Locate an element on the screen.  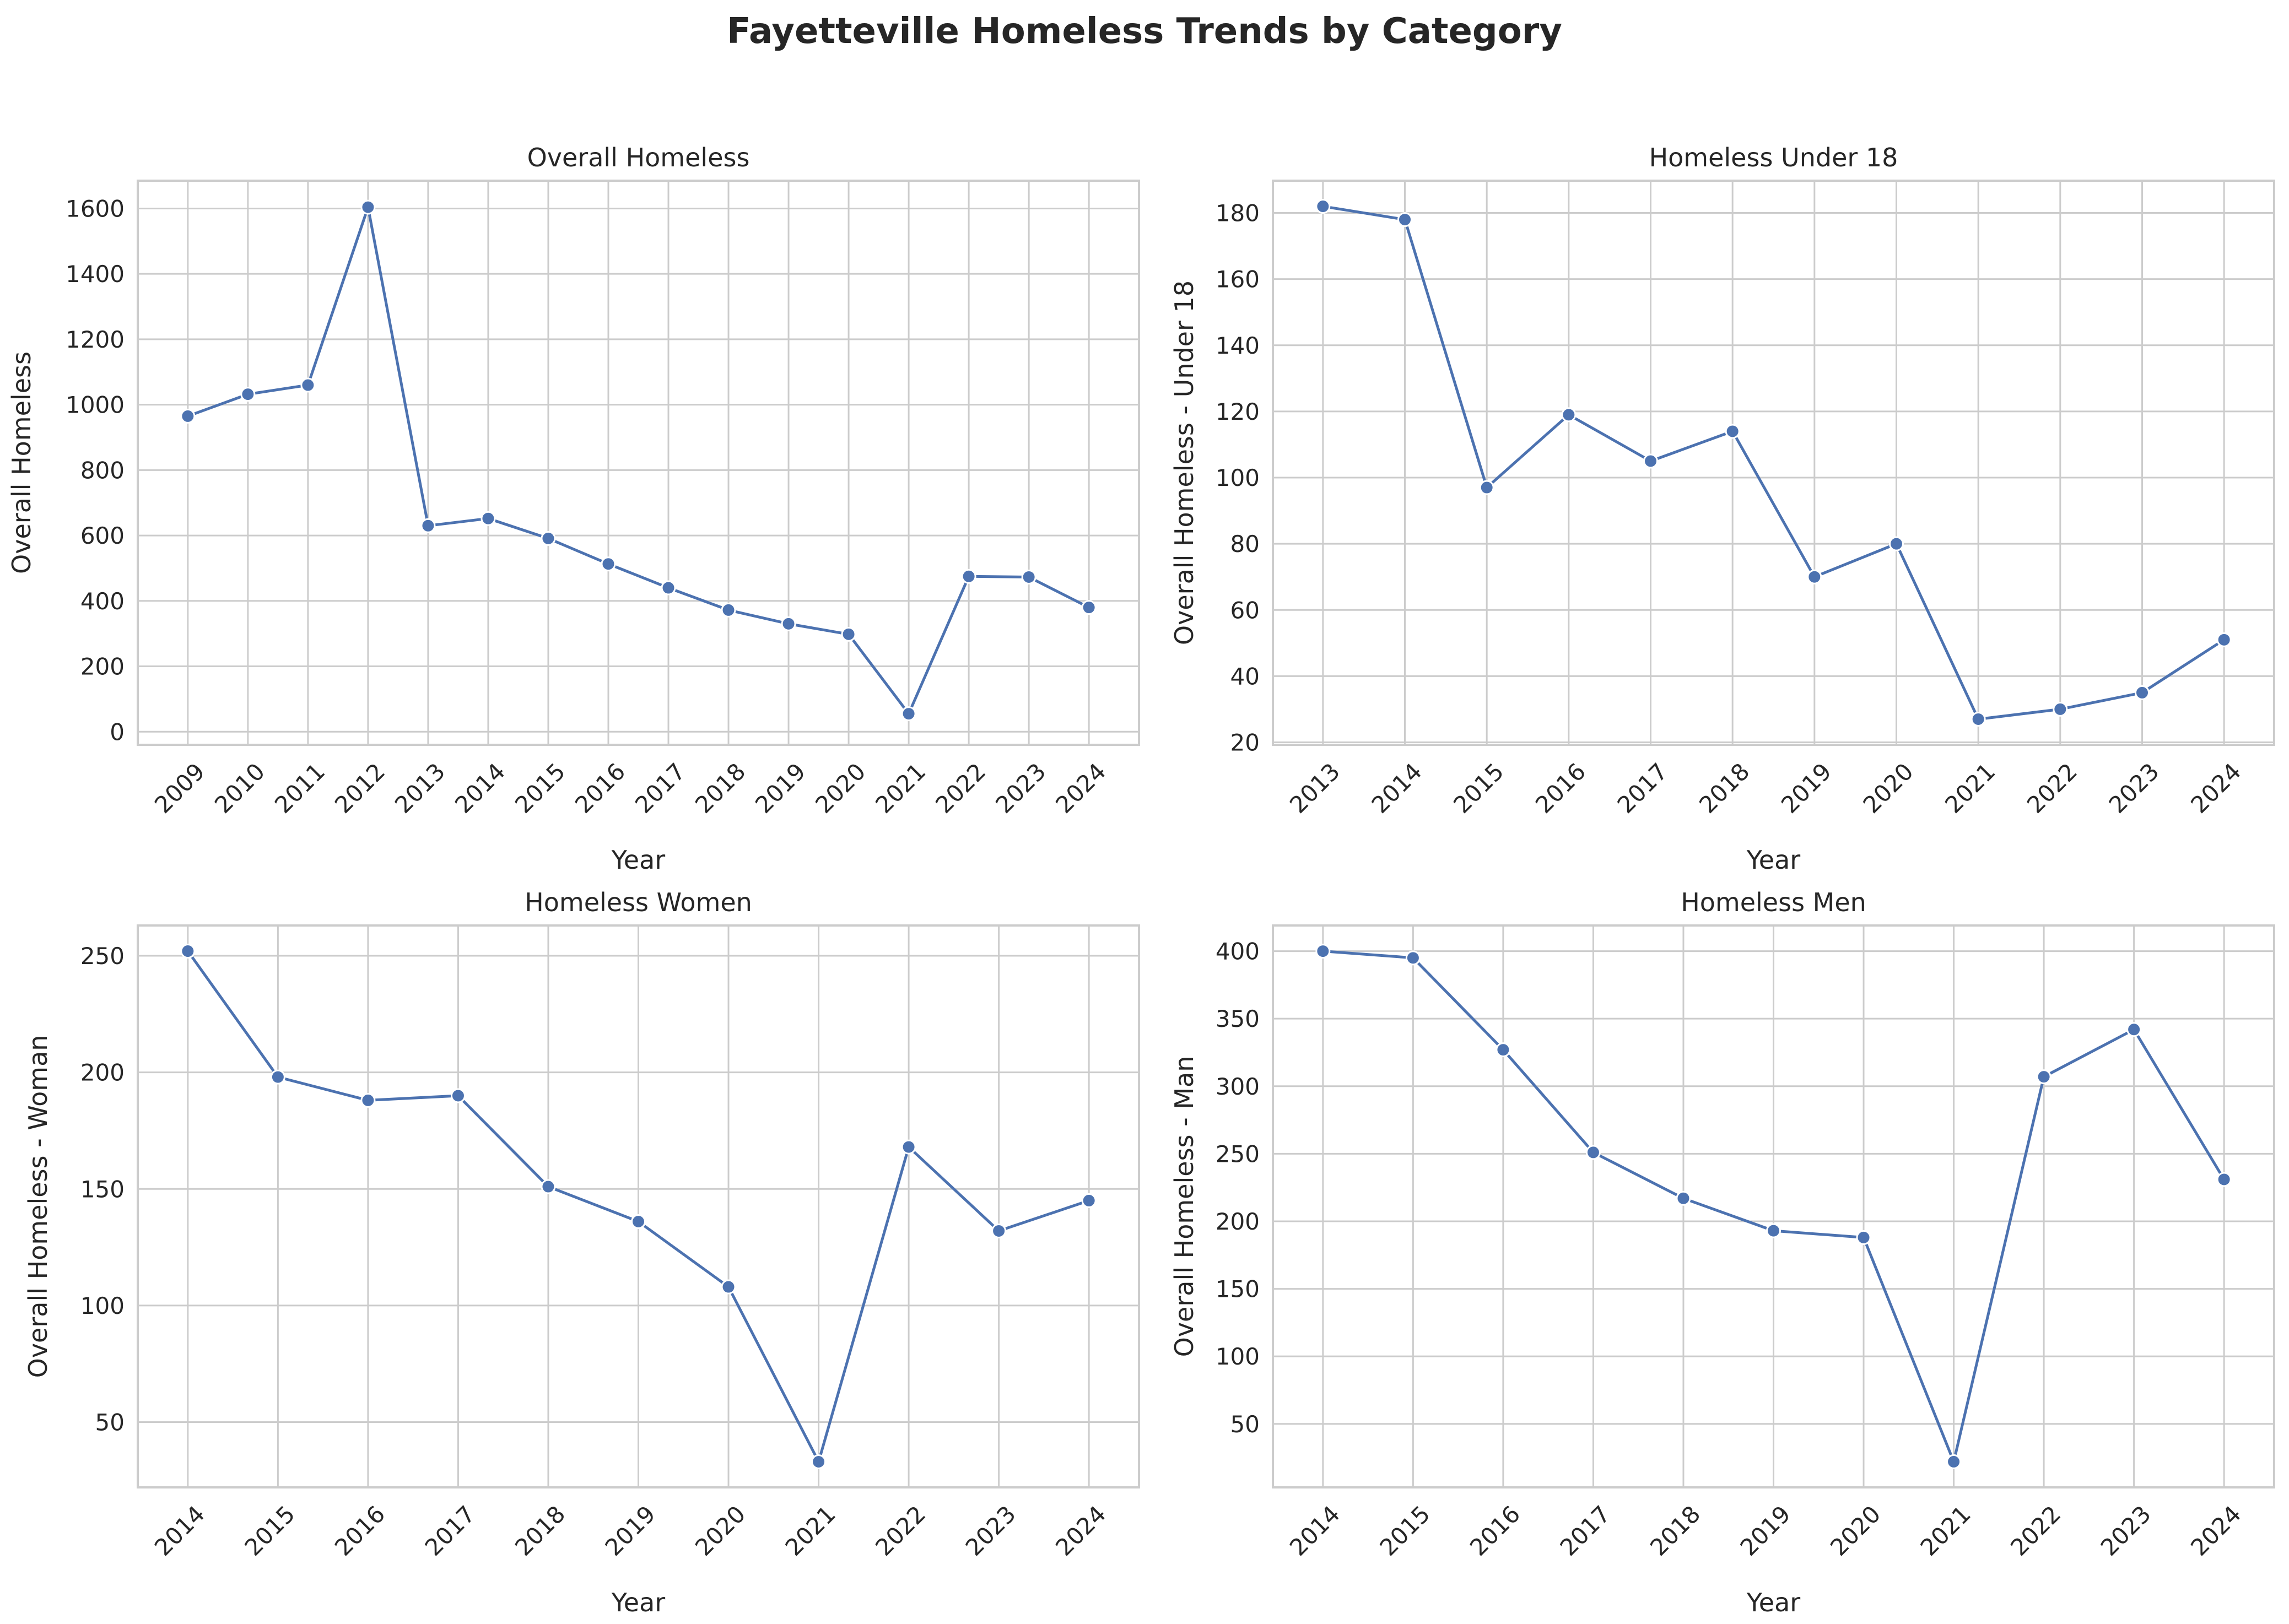
x-tick-label: 2011 is located at coordinates (299, 789).